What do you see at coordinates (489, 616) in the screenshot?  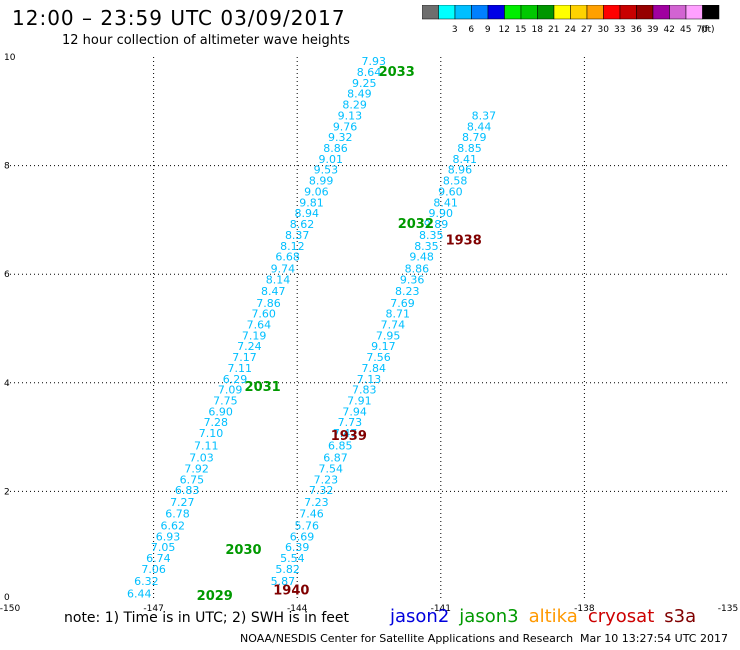 I see `satellite-legend-jason3: jason3` at bounding box center [489, 616].